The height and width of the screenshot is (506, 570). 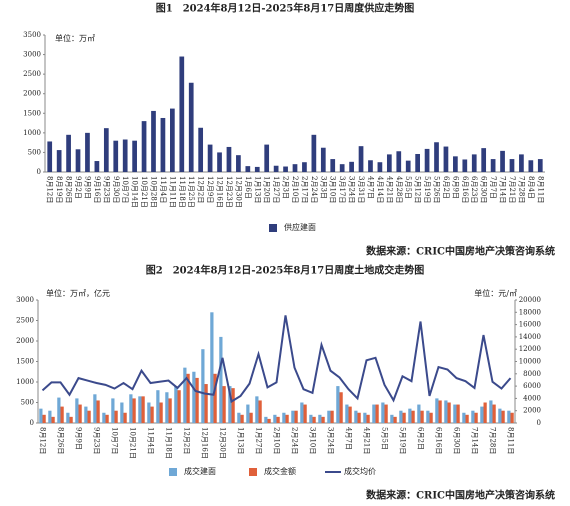 What do you see at coordinates (532, 411) in the screenshot?
I see `y2-tick-label: 2000` at bounding box center [532, 411].